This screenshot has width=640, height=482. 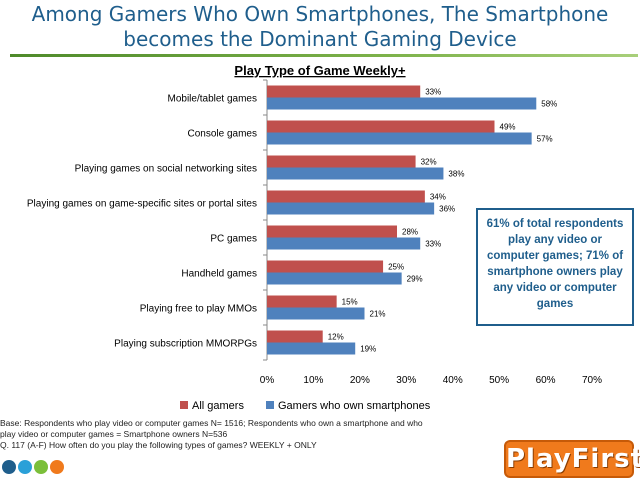 What do you see at coordinates (324, 55) in the screenshot?
I see `title-divider` at bounding box center [324, 55].